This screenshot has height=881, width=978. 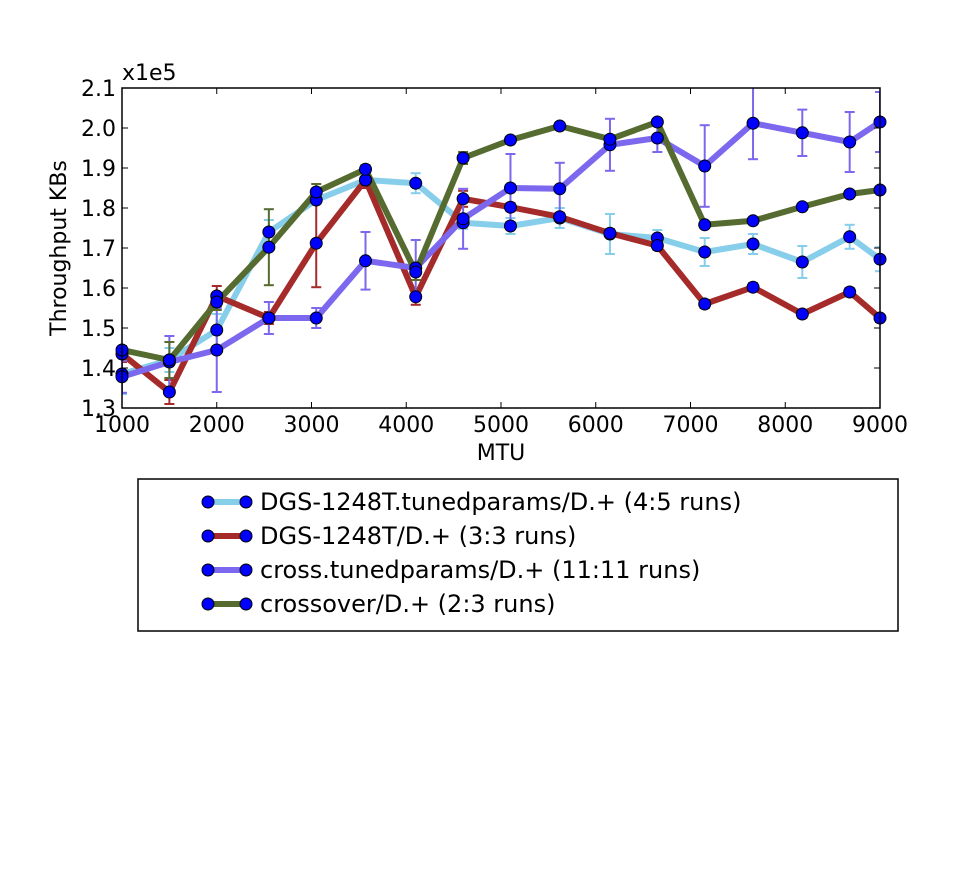 What do you see at coordinates (418, 536) in the screenshot?
I see `legend-label: DGS-1248T/D.+ (3:3 runs)` at bounding box center [418, 536].